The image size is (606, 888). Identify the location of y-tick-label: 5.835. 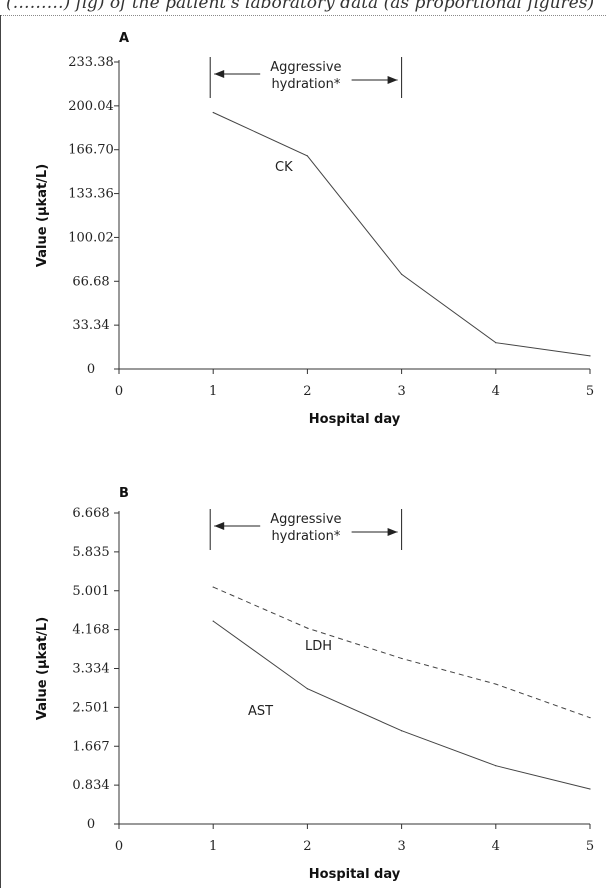
(90, 552).